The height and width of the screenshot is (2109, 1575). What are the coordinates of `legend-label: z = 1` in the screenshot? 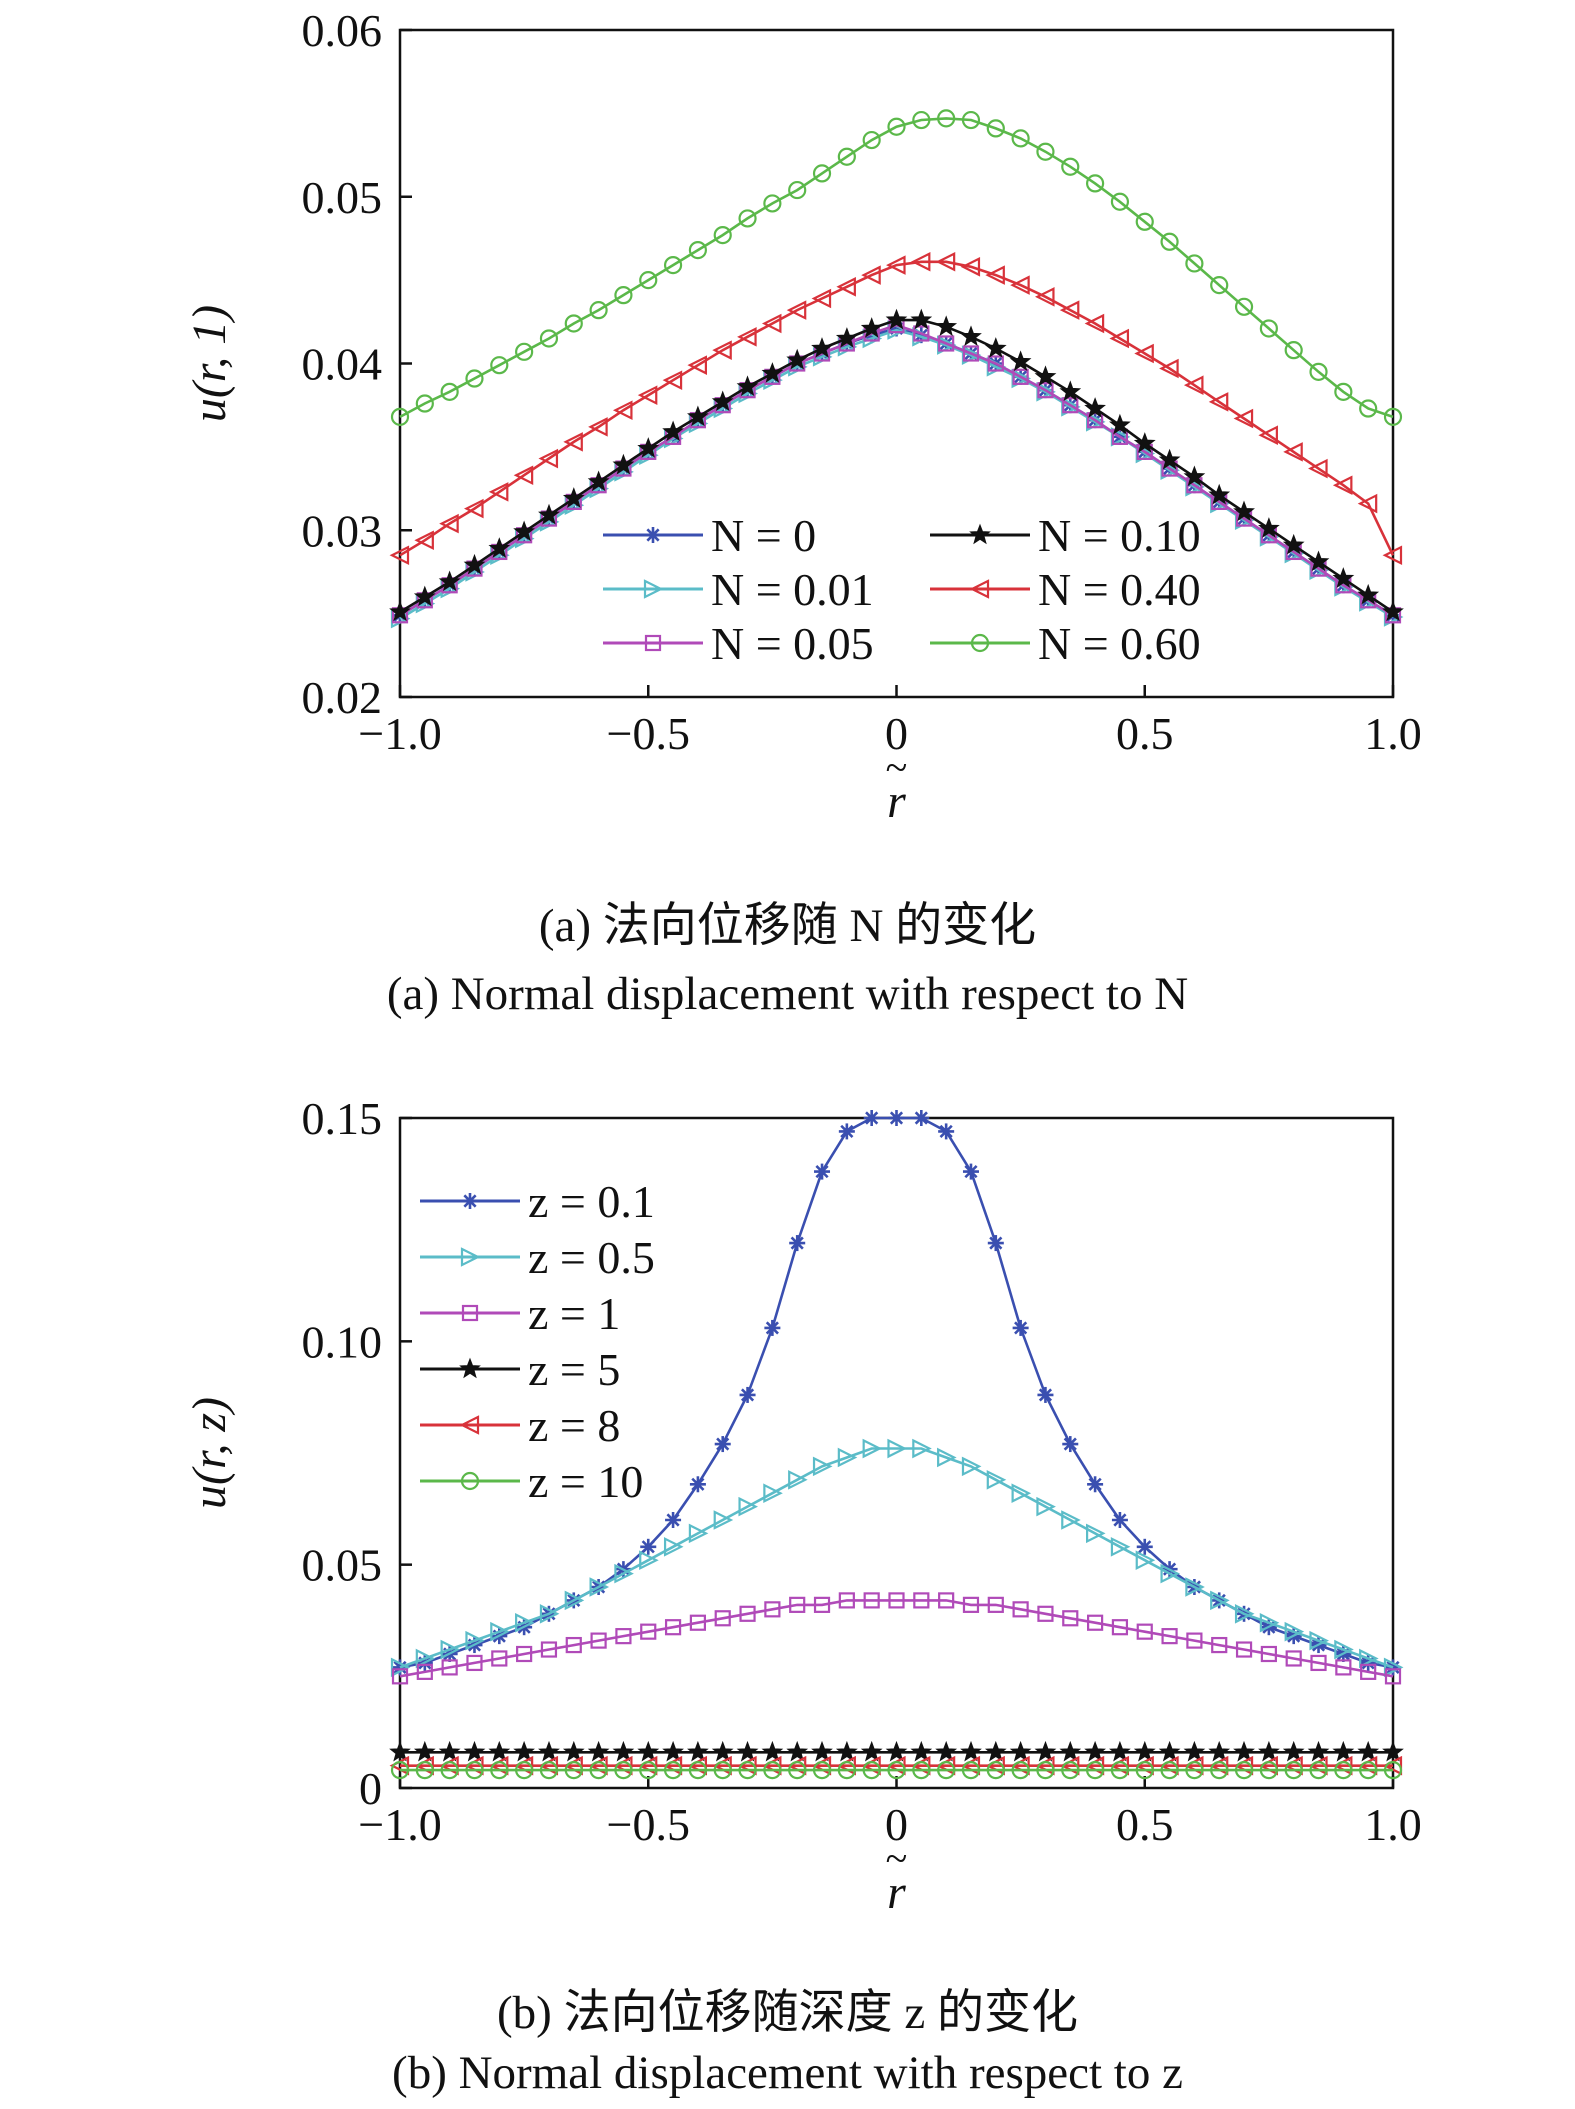 It's located at (574, 1313).